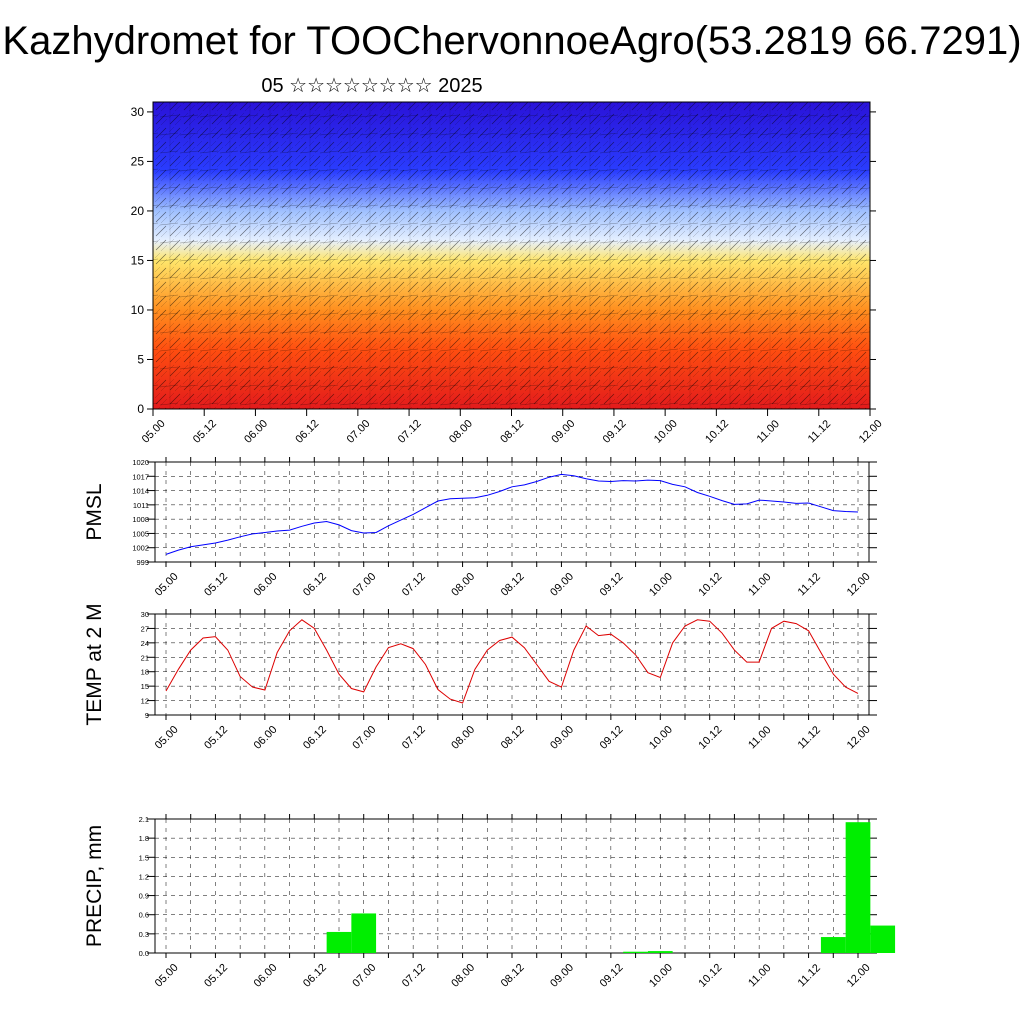 The width and height of the screenshot is (1024, 1024). Describe the element at coordinates (144, 857) in the screenshot. I see `y-tick-label: 1.5` at that location.